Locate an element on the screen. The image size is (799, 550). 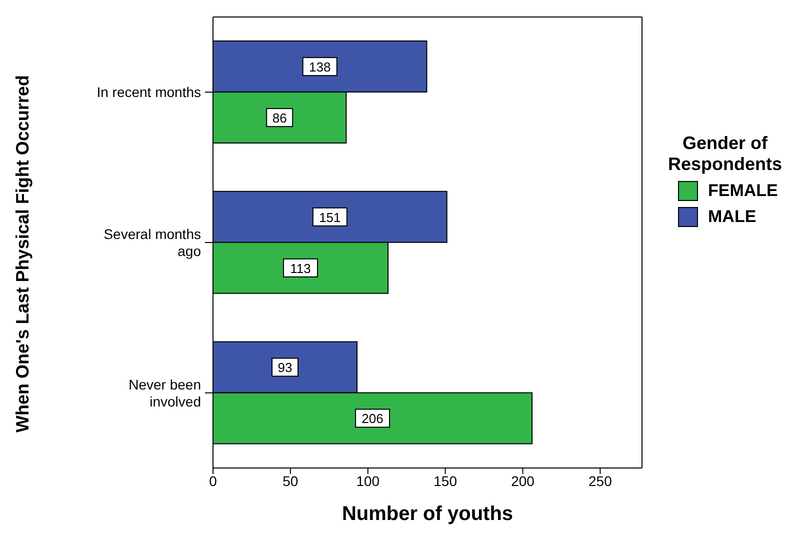
x-axis-title: Number of youths is located at coordinates (428, 514).